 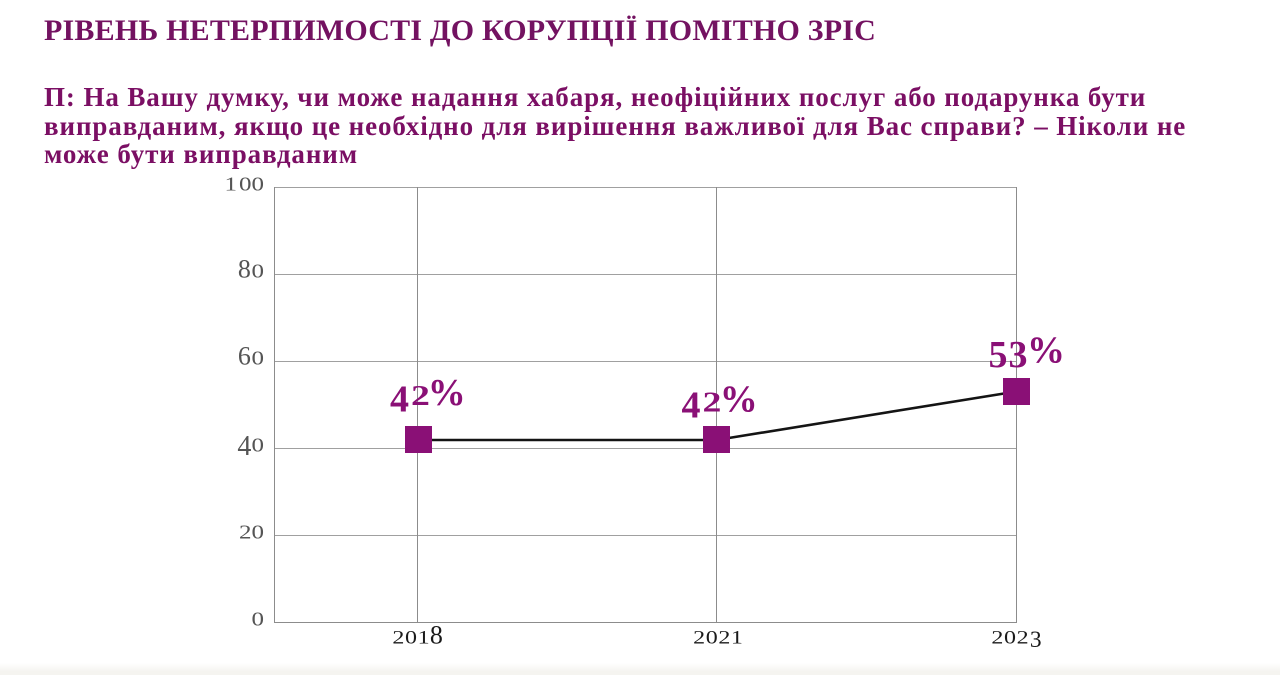 I want to click on svg-text: 5, so click(x=998, y=355).